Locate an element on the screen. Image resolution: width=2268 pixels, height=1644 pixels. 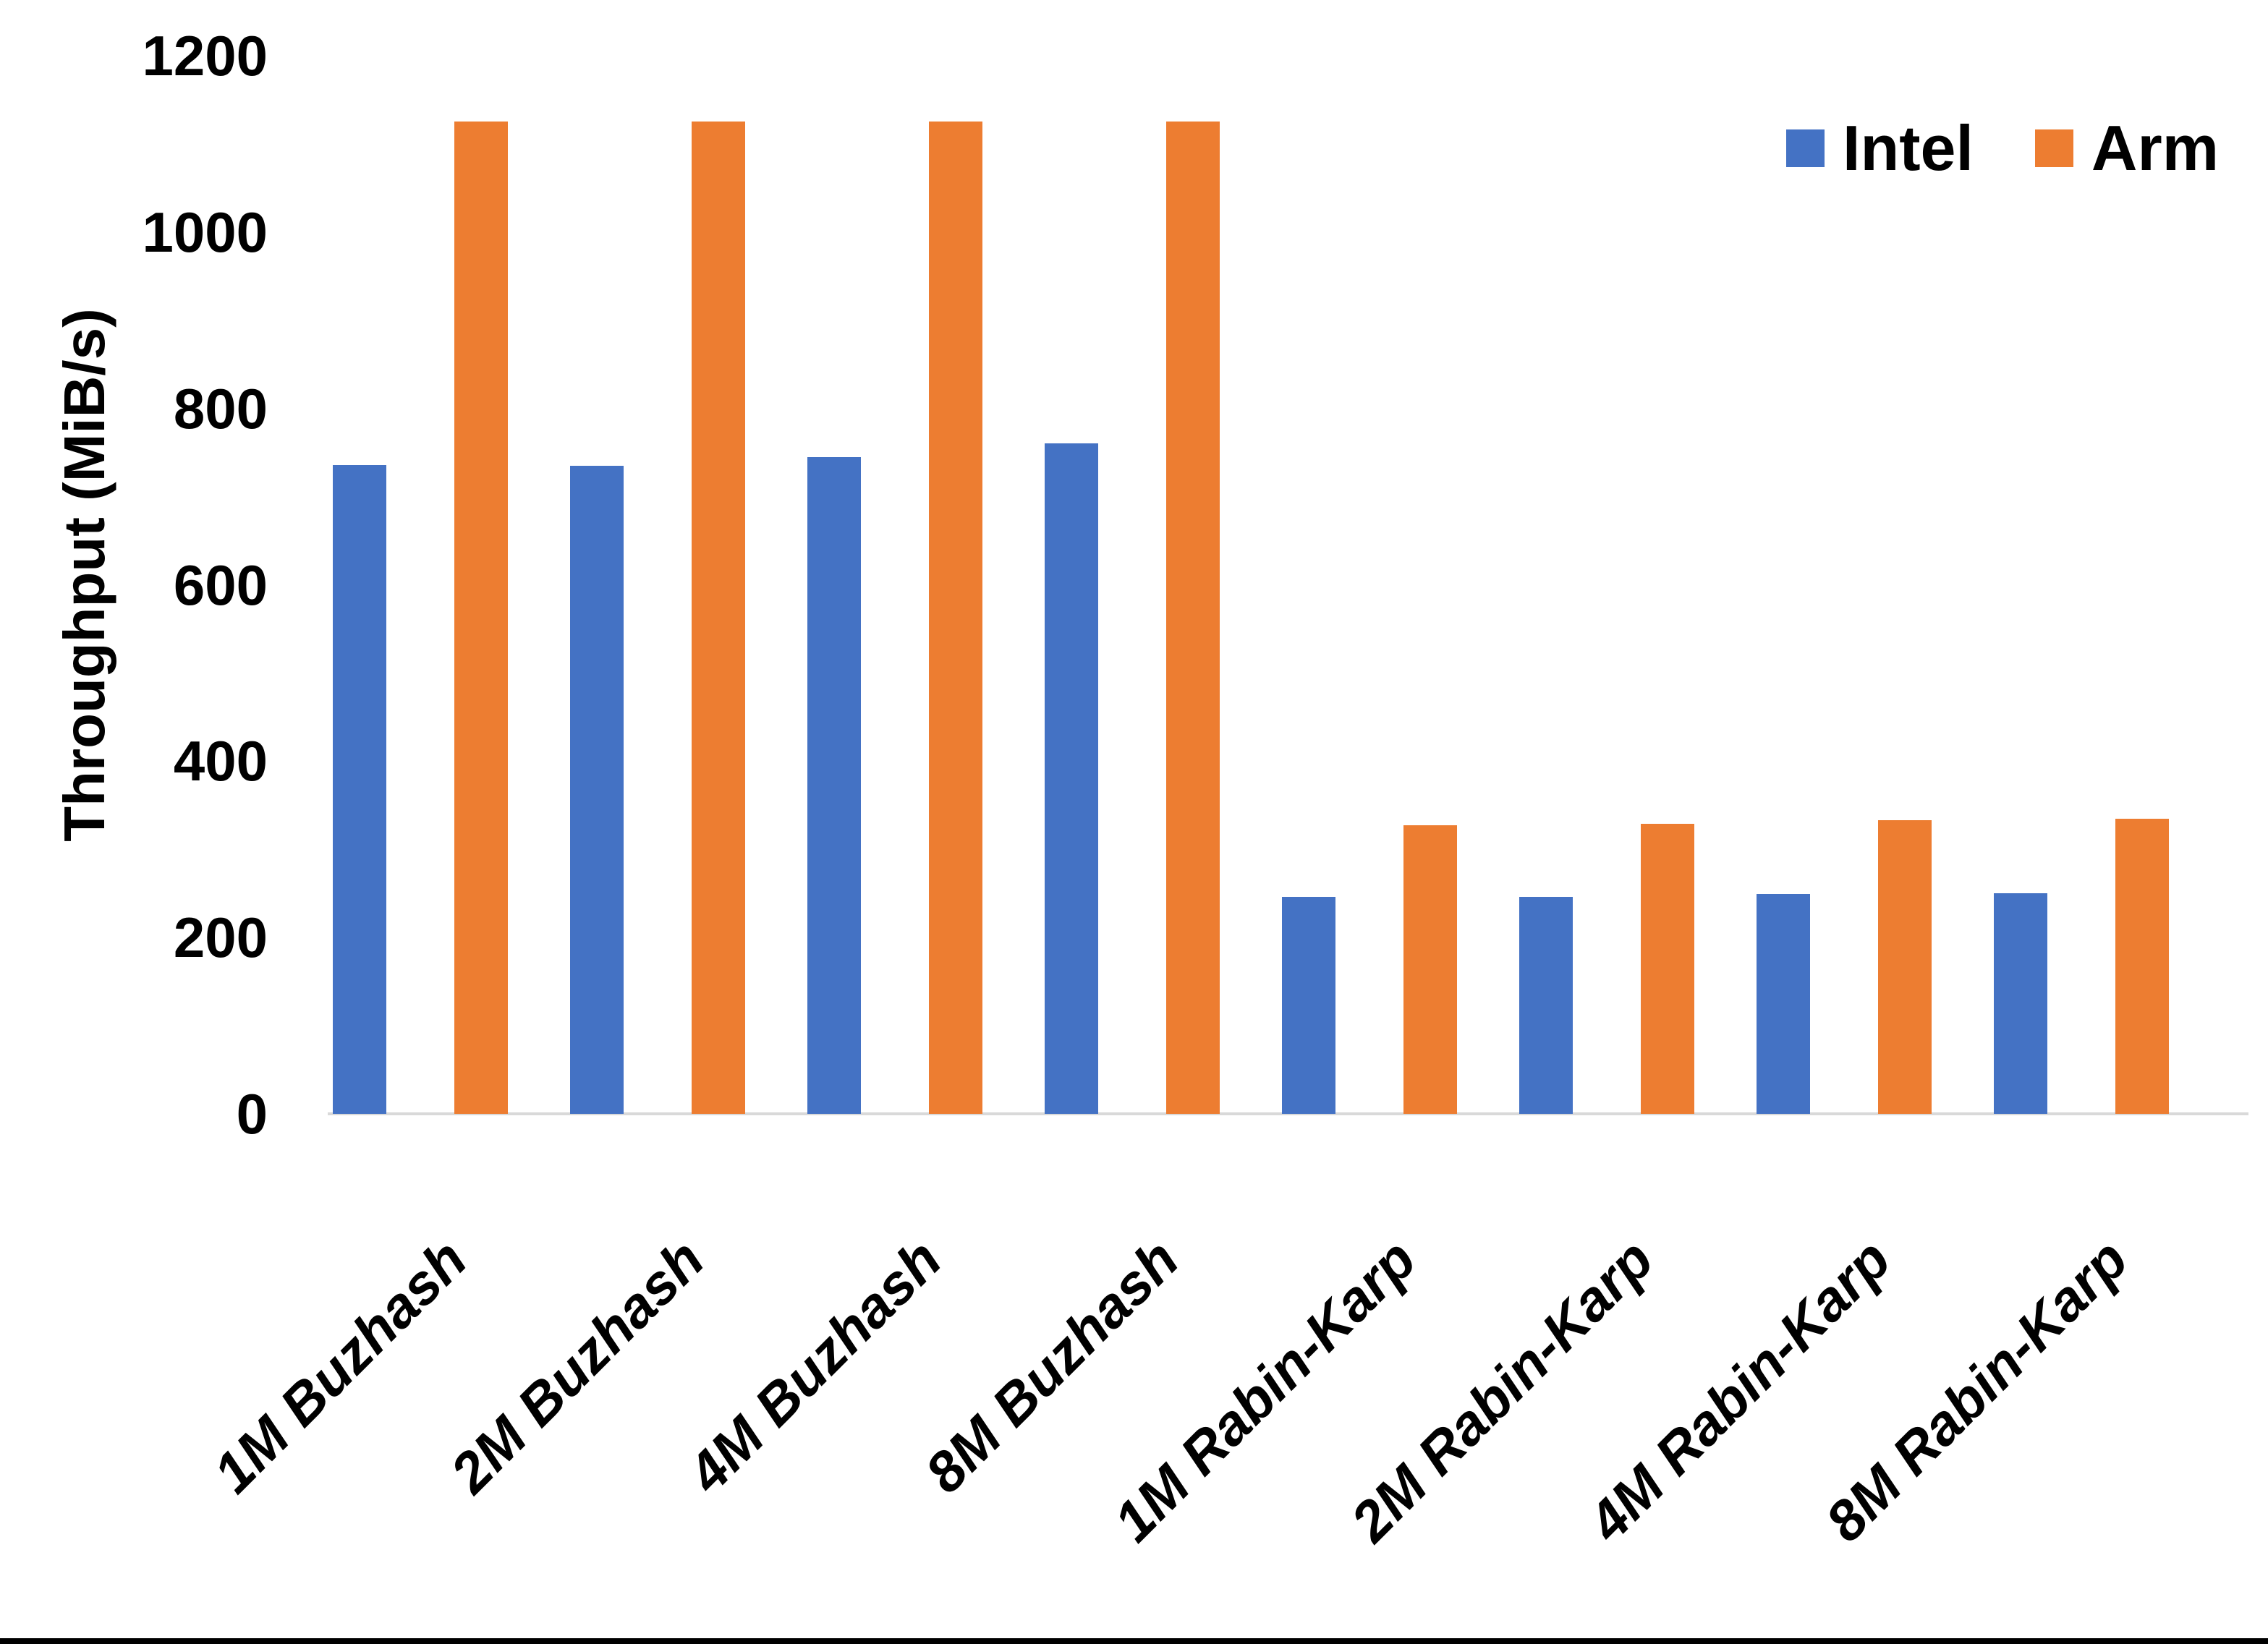
y-tick-label: 600 is located at coordinates (220, 585).